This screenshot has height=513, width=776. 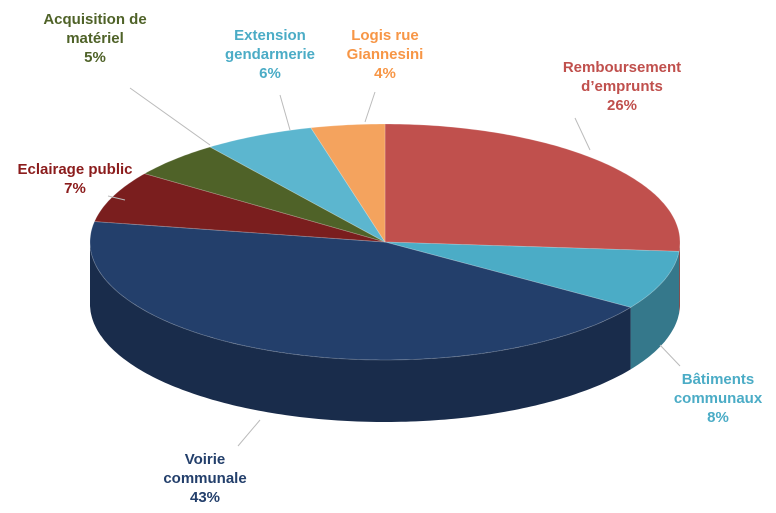 What do you see at coordinates (270, 45) in the screenshot?
I see `category-label: Extension gendarmerie` at bounding box center [270, 45].